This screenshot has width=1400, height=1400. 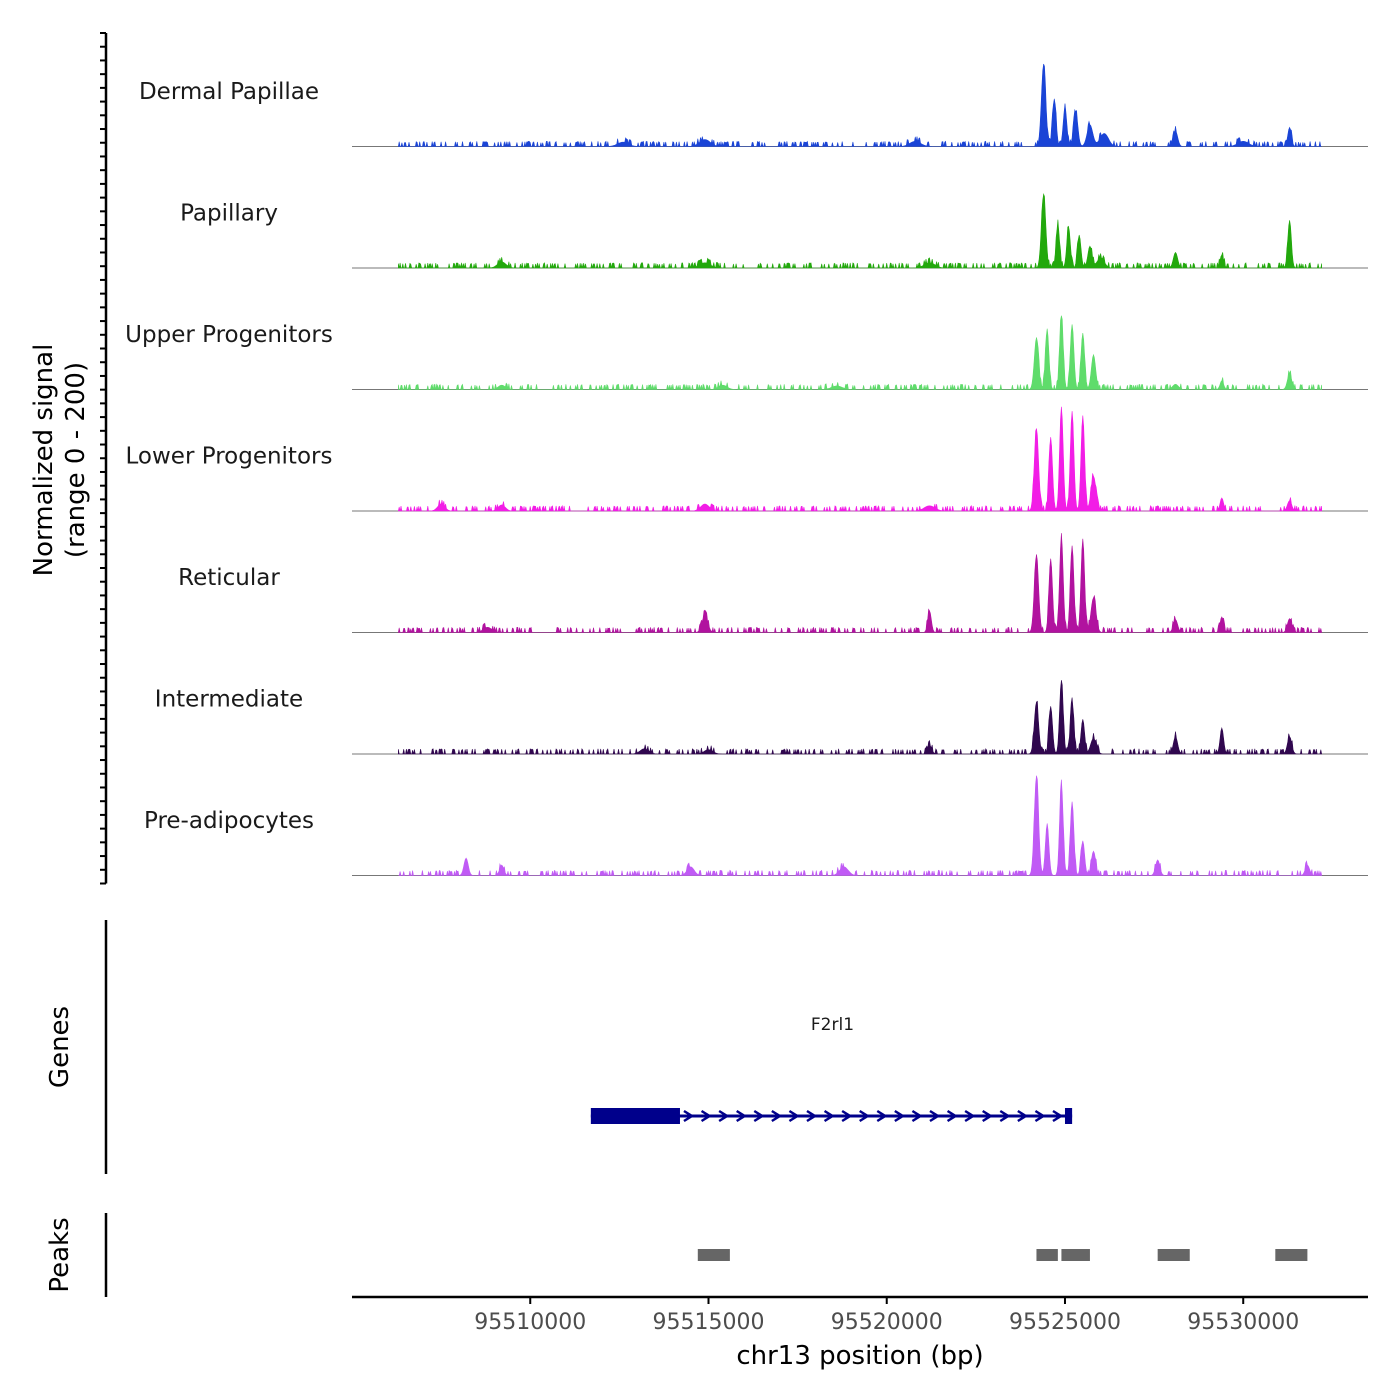 I want to click on x-tick-label: 95525000, so click(x=1065, y=1322).